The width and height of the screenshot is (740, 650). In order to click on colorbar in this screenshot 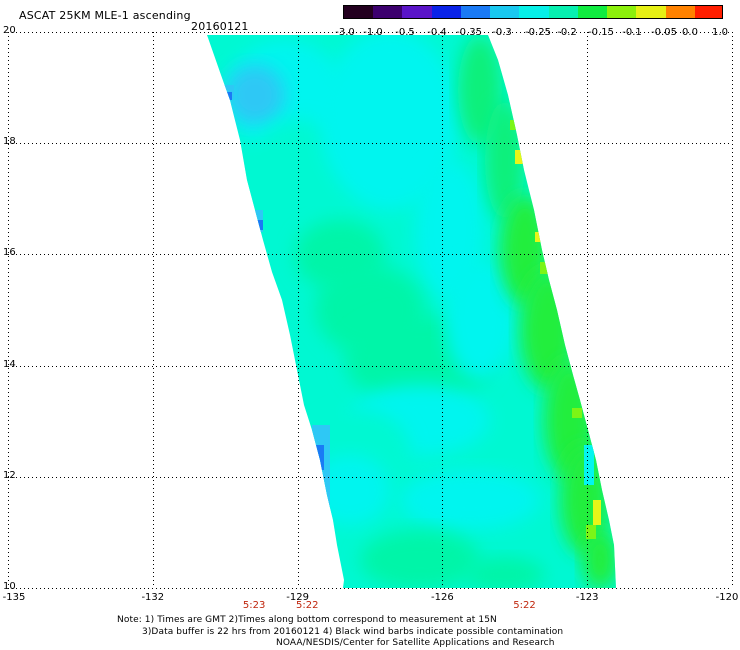, I will do `click(533, 12)`.